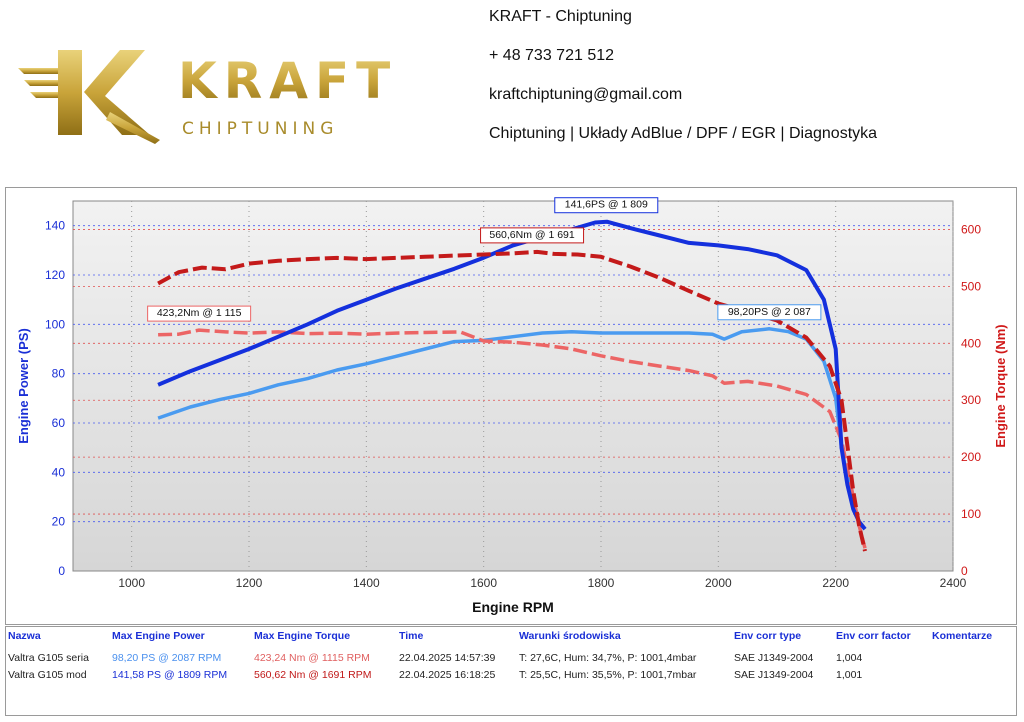 The width and height of the screenshot is (1024, 722). I want to click on x-tick-label: 1400, so click(366, 583).